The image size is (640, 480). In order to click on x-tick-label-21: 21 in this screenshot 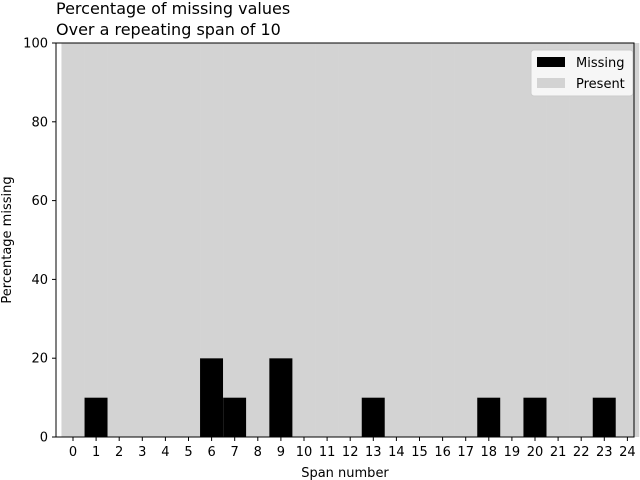, I will do `click(558, 452)`.